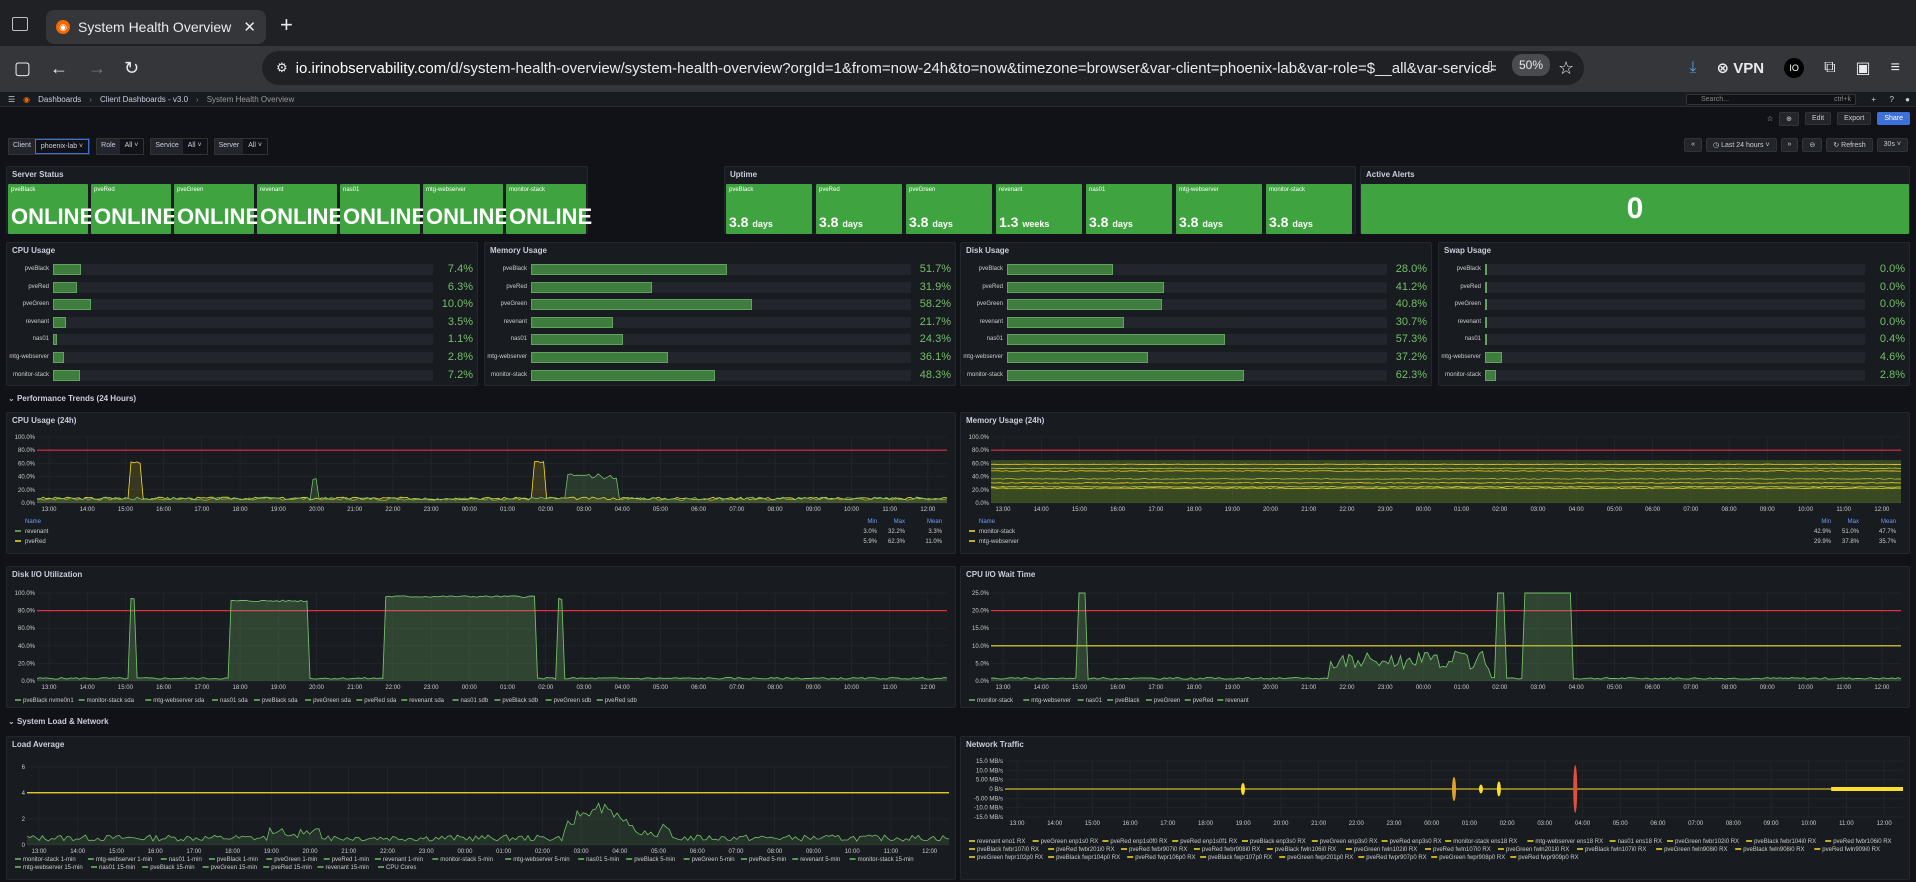  What do you see at coordinates (981, 647) in the screenshot?
I see `y-tick-label: 10.0%` at bounding box center [981, 647].